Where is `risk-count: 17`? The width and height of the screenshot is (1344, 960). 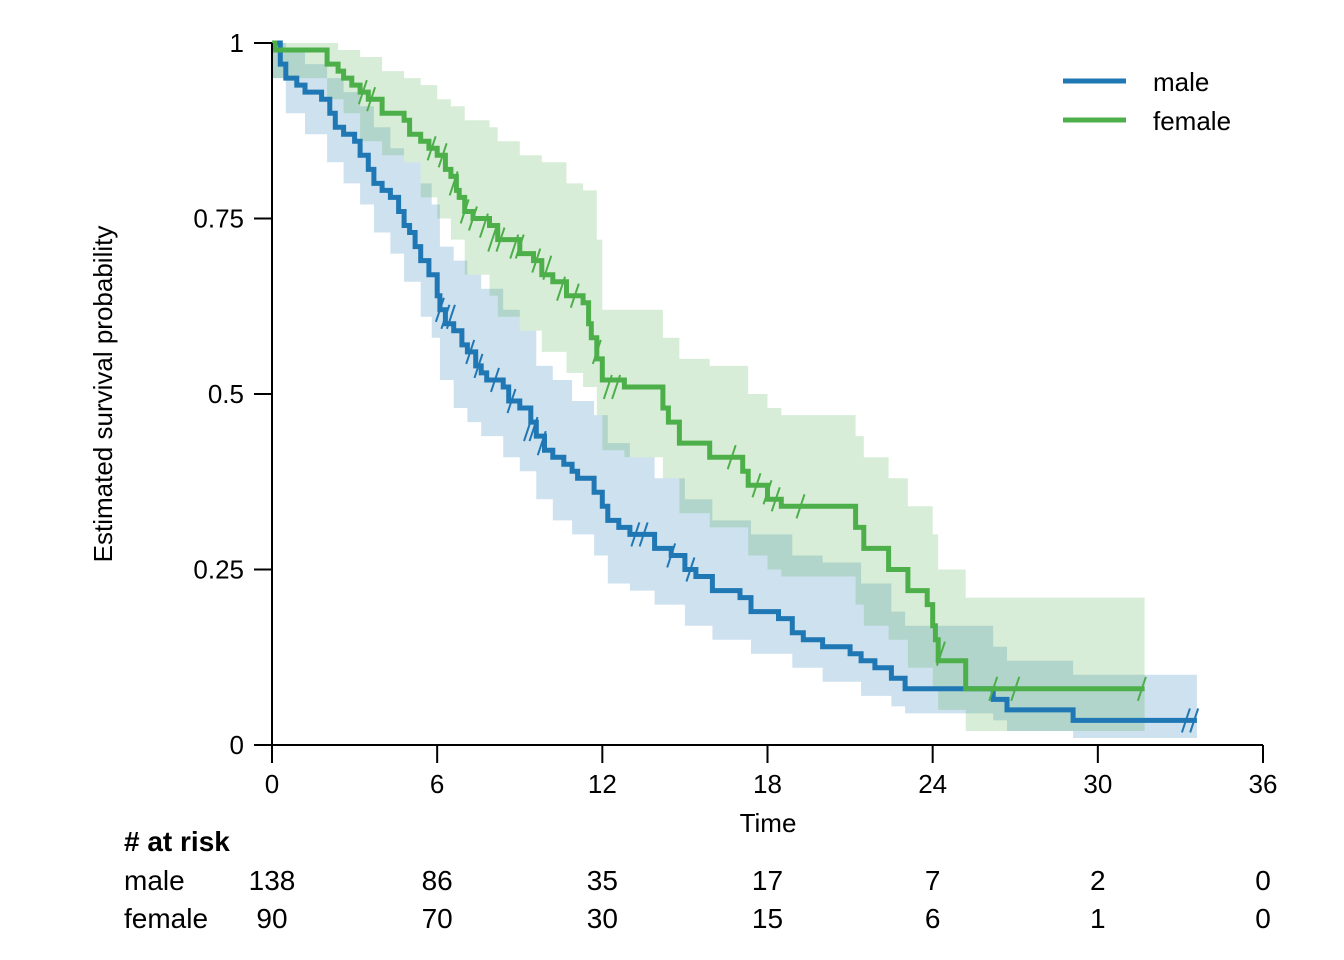 risk-count: 17 is located at coordinates (767, 880).